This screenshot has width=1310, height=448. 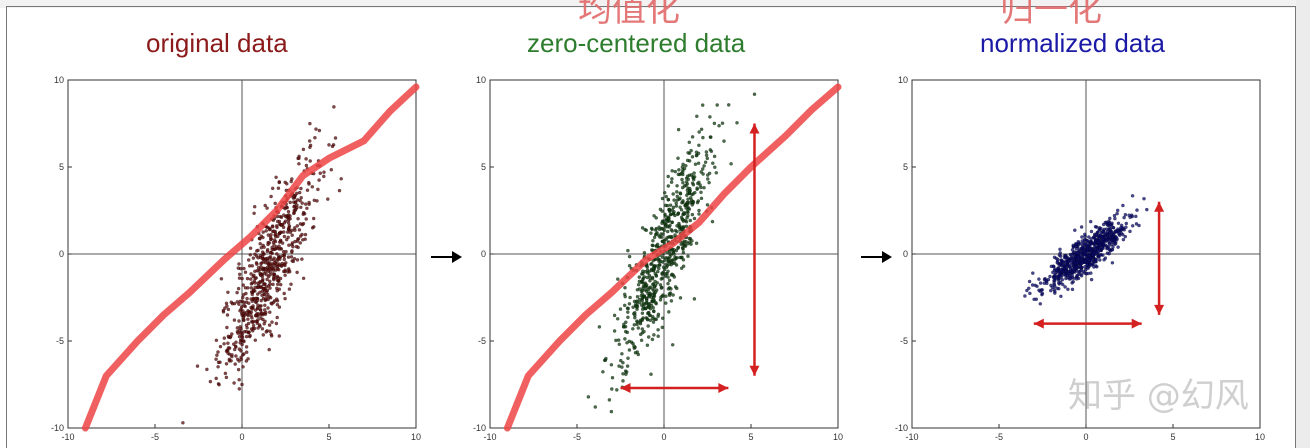 What do you see at coordinates (655, 4) in the screenshot?
I see `top-strip` at bounding box center [655, 4].